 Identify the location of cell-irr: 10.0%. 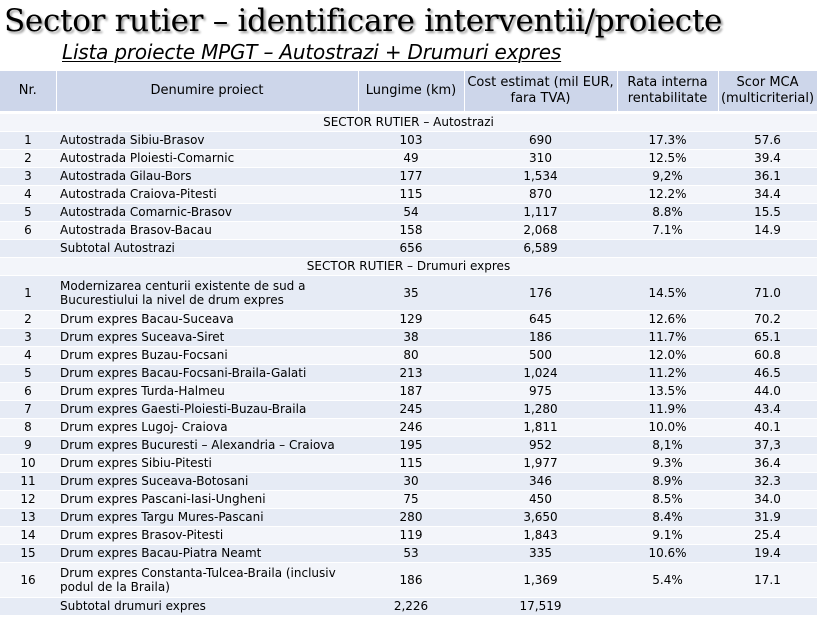
(667, 427).